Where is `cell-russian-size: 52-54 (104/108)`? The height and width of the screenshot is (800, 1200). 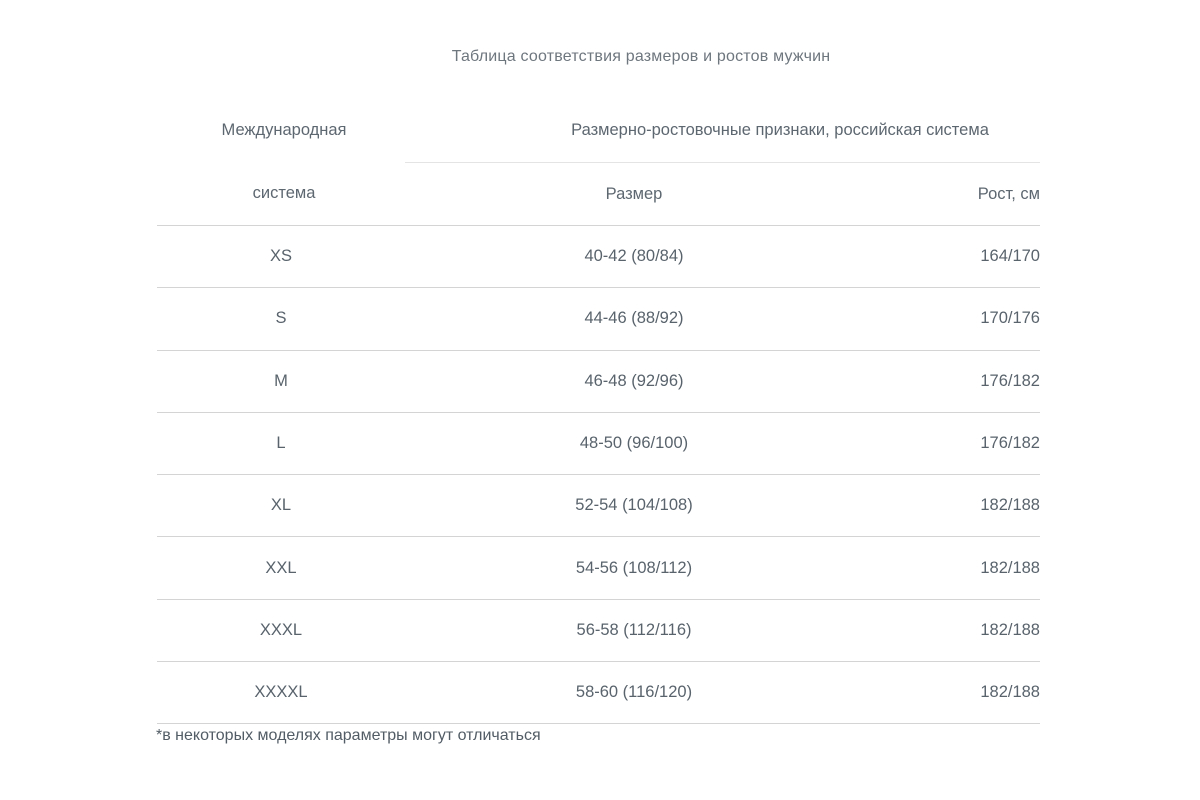
cell-russian-size: 52-54 (104/108) is located at coordinates (634, 505).